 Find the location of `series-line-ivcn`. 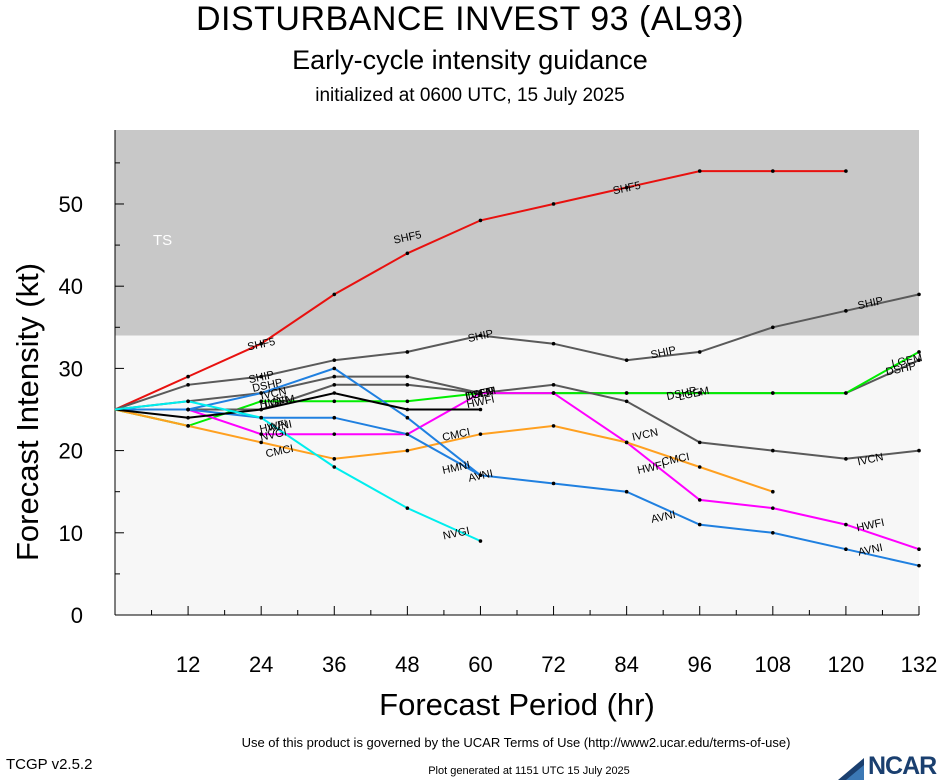

series-line-ivcn is located at coordinates (517, 421).